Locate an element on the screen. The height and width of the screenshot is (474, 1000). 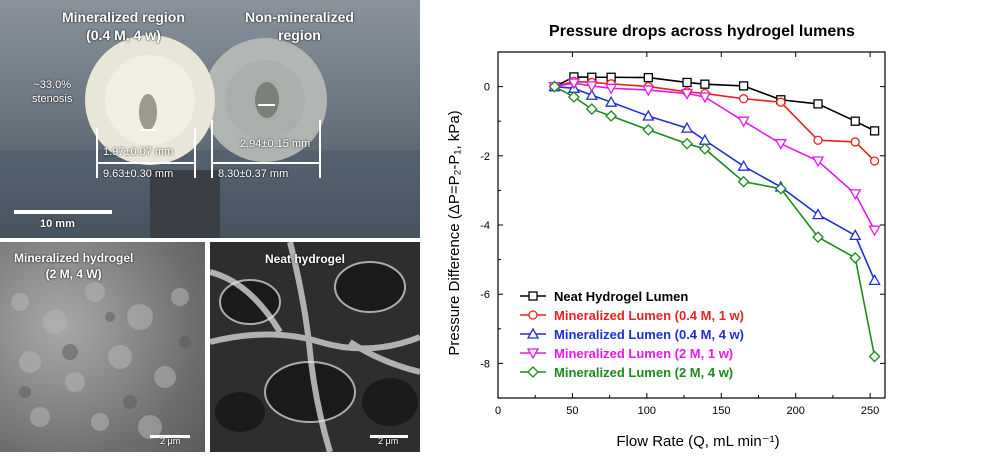
y-tick-label: -4 is located at coordinates (485, 226).